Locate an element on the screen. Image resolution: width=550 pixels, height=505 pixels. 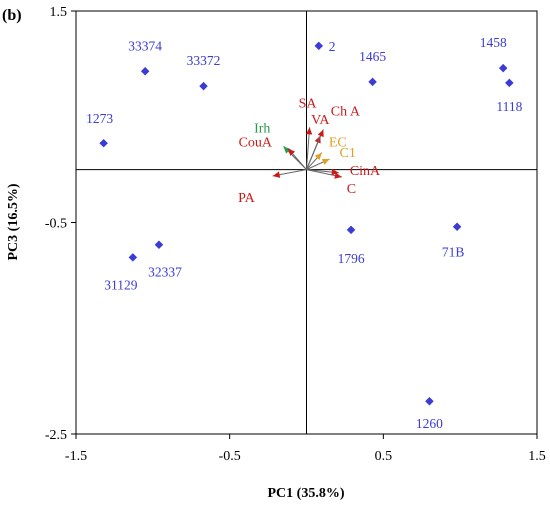
loading-vector: PA is located at coordinates (272, 187).